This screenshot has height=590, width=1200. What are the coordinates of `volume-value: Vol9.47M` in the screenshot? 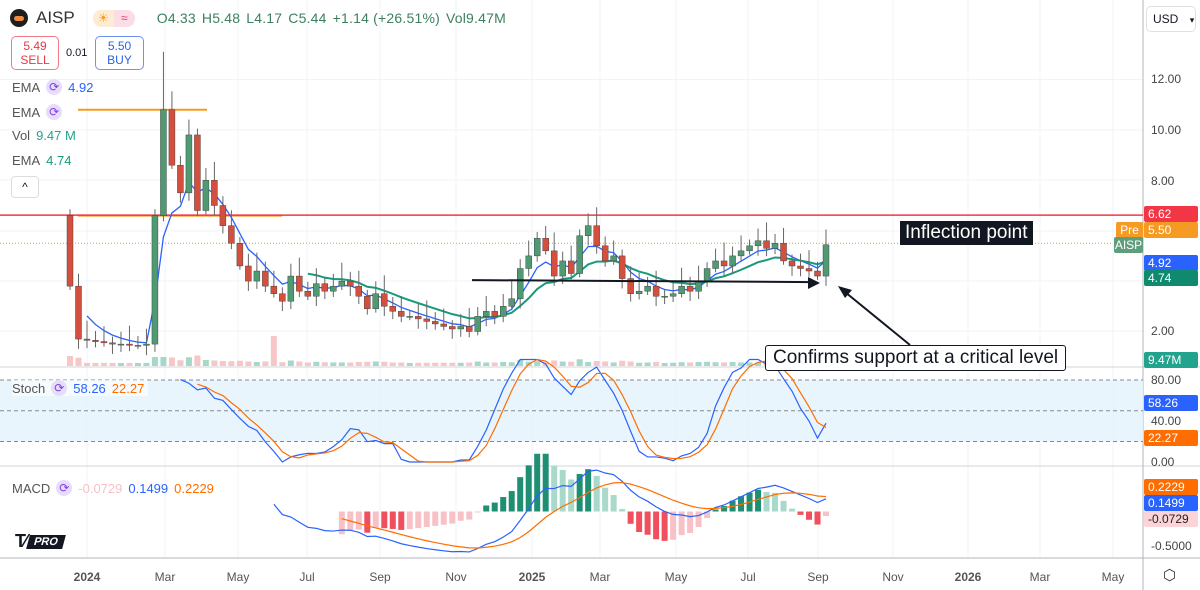 It's located at (475, 18).